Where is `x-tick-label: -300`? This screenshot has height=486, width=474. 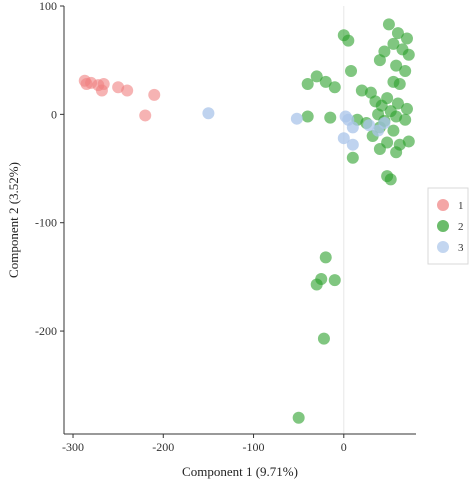
x-tick-label: -300 is located at coordinates (73, 447).